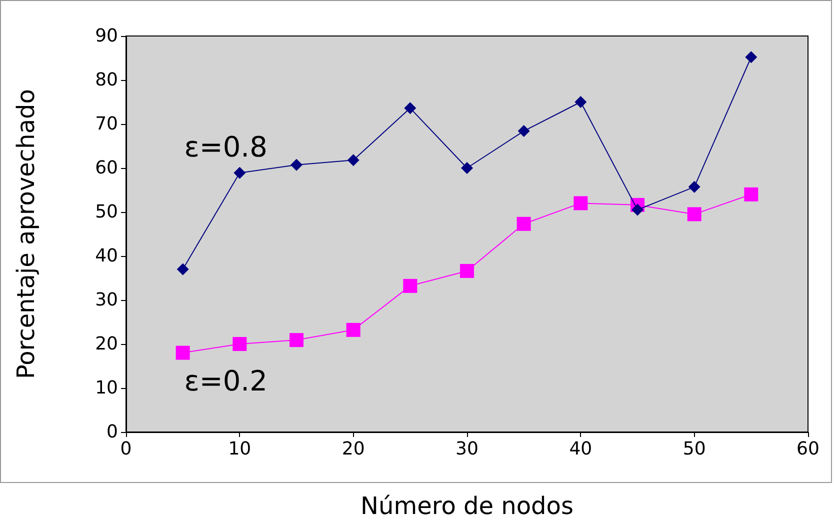 The image size is (834, 525). I want to click on y-axis-title: Porcentaje aprovechado, so click(26, 234).